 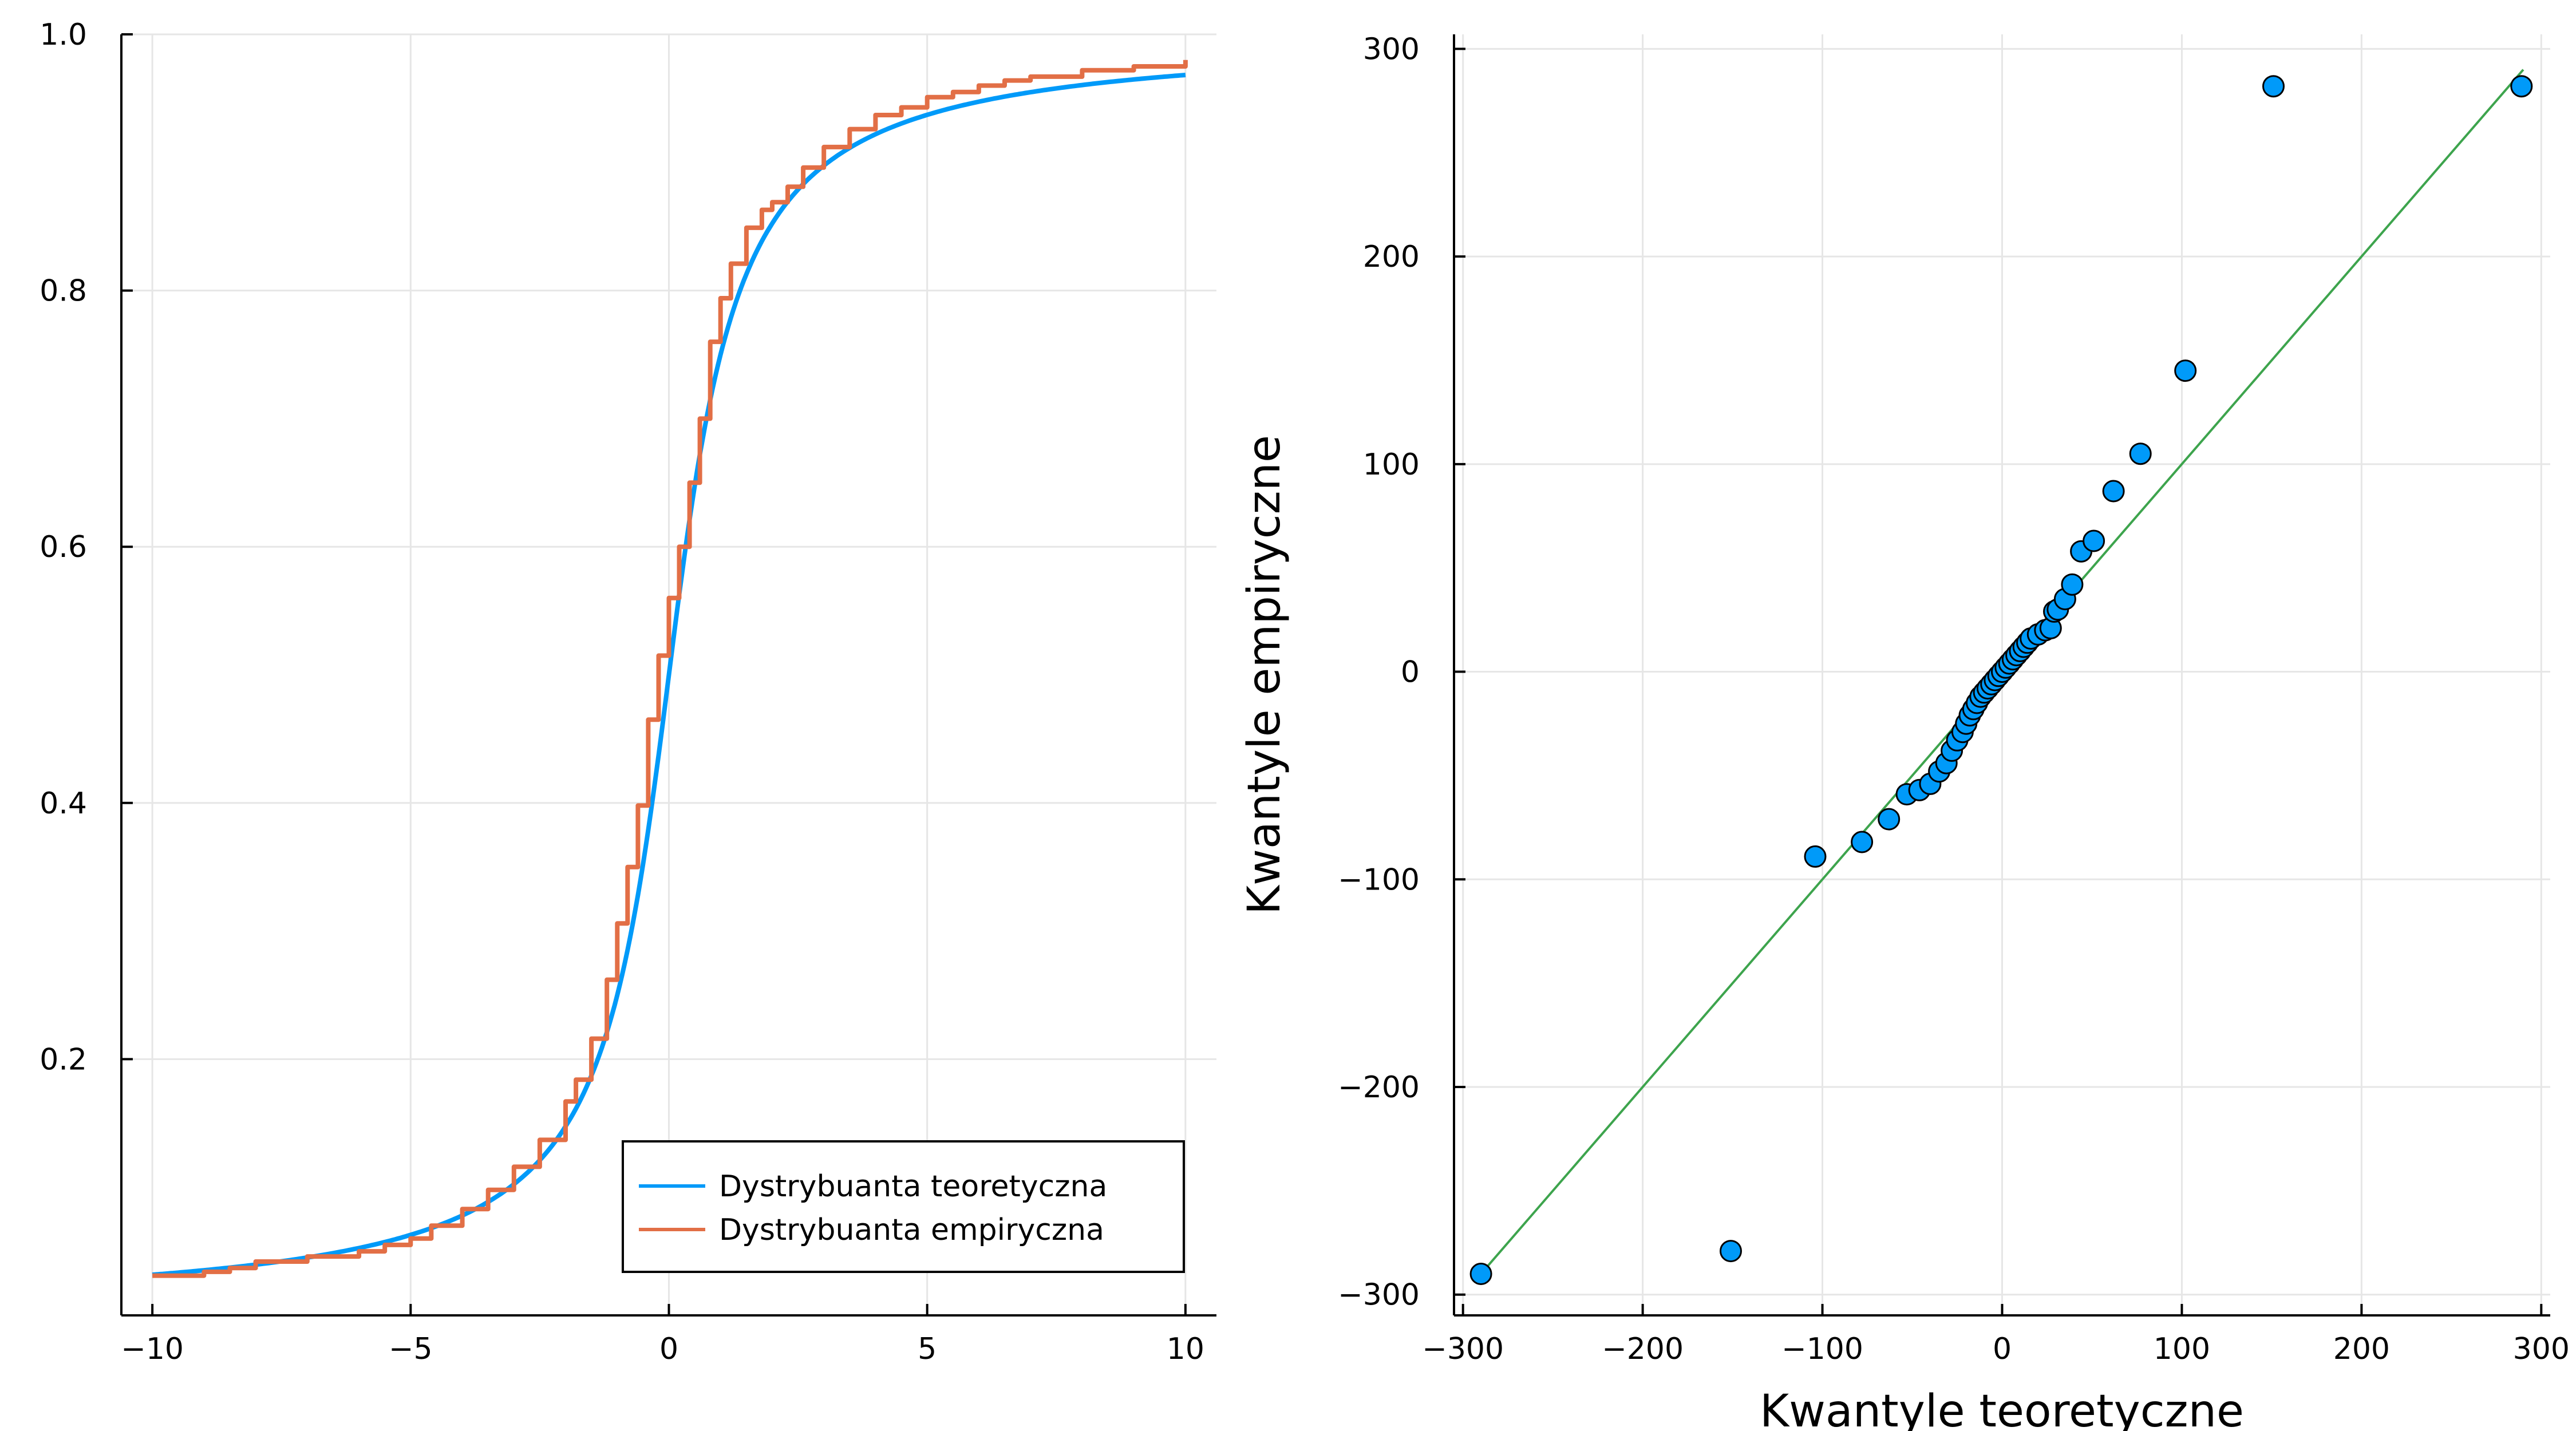 What do you see at coordinates (1185, 1349) in the screenshot?
I see `x-tick-label: 10` at bounding box center [1185, 1349].